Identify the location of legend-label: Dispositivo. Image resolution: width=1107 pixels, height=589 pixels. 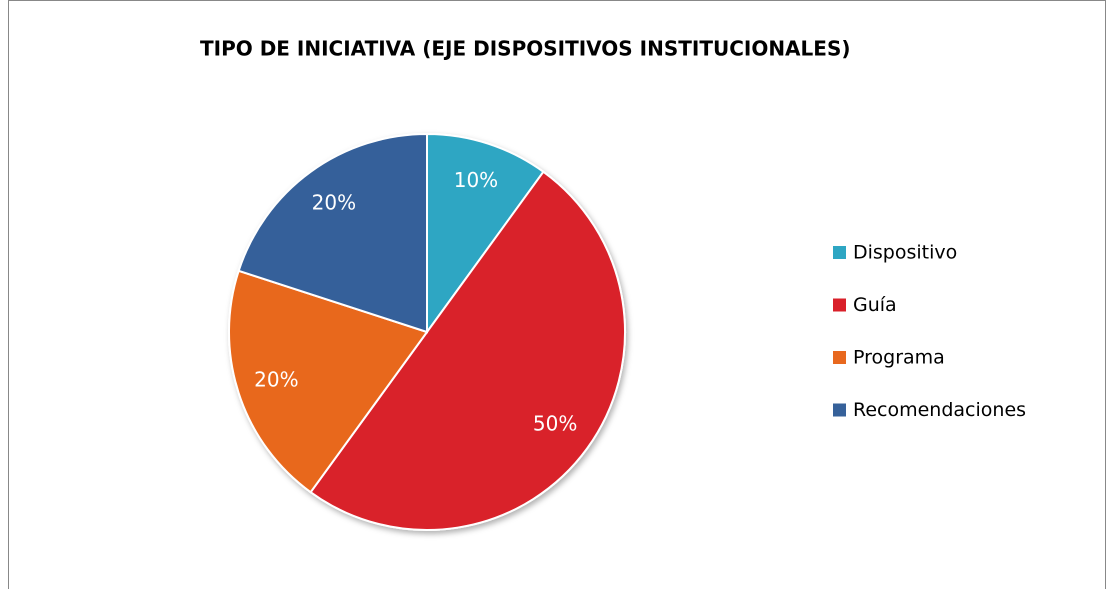
(905, 253).